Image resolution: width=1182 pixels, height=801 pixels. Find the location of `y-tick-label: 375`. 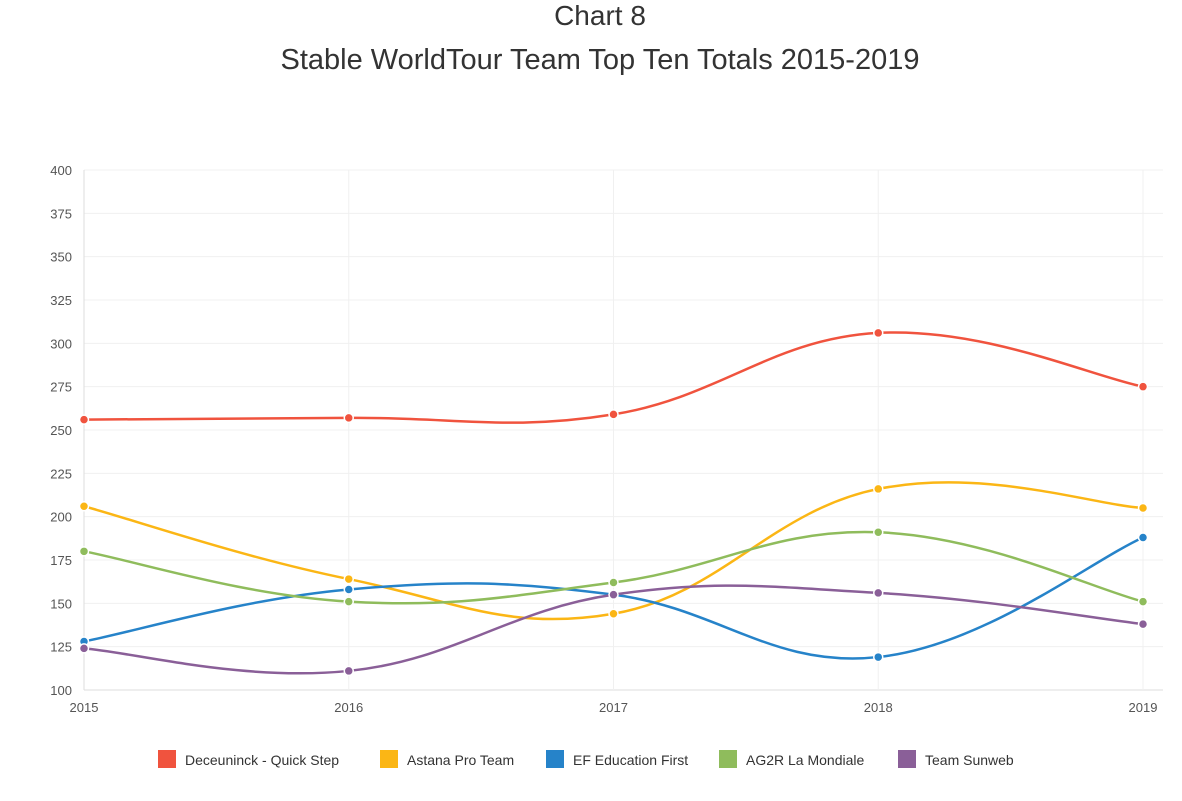

y-tick-label: 375 is located at coordinates (61, 213).